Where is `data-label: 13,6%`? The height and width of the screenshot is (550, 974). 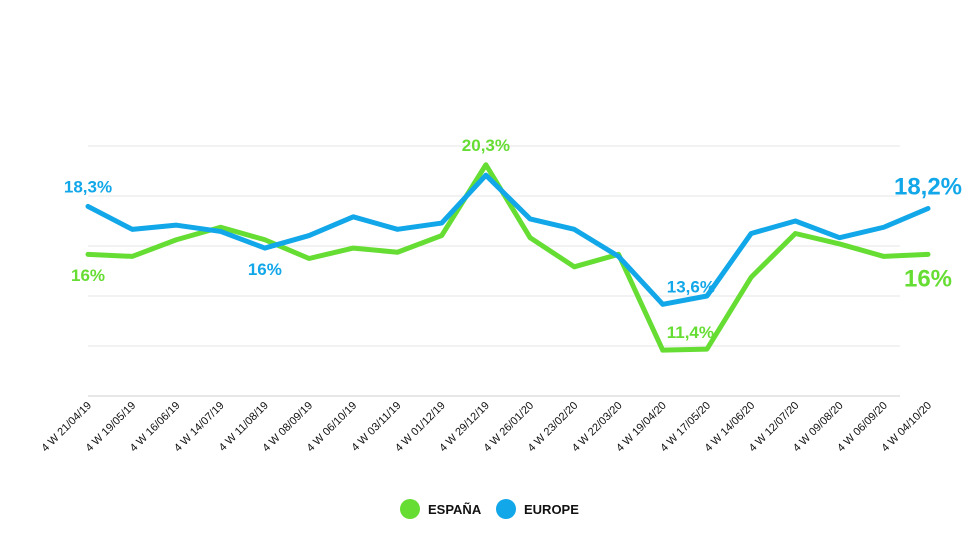
data-label: 13,6% is located at coordinates (691, 286).